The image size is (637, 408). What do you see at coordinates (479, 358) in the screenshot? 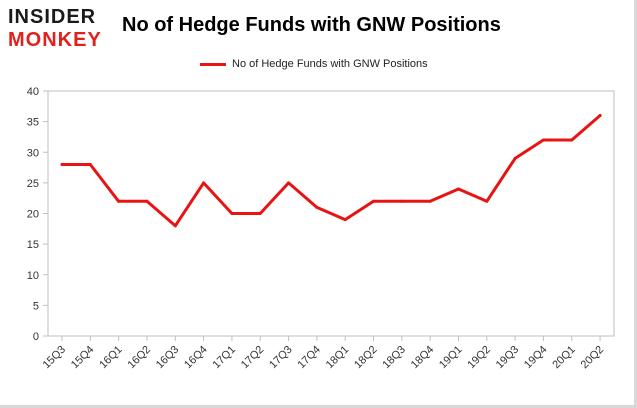
I see `x-tick-label: 19Q2` at bounding box center [479, 358].